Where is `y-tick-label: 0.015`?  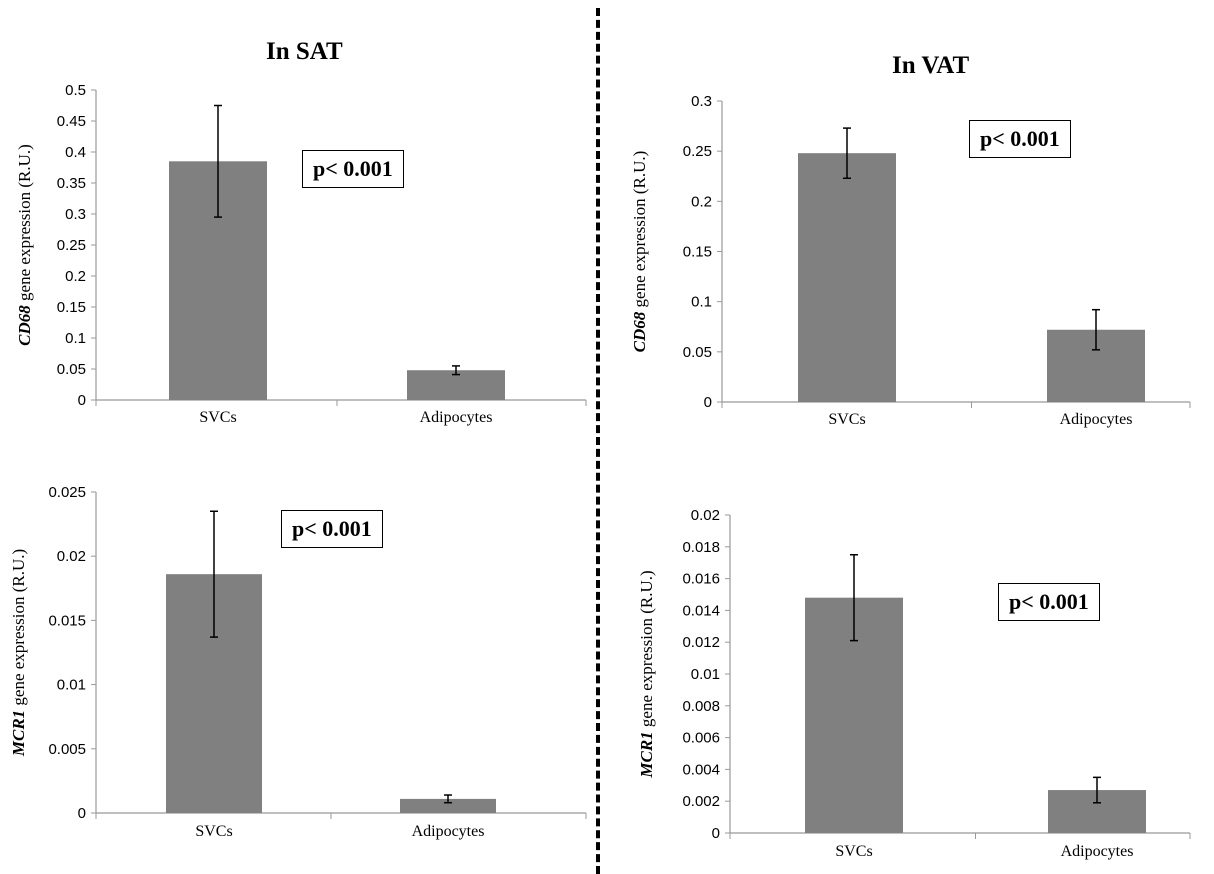 y-tick-label: 0.015 is located at coordinates (67, 620).